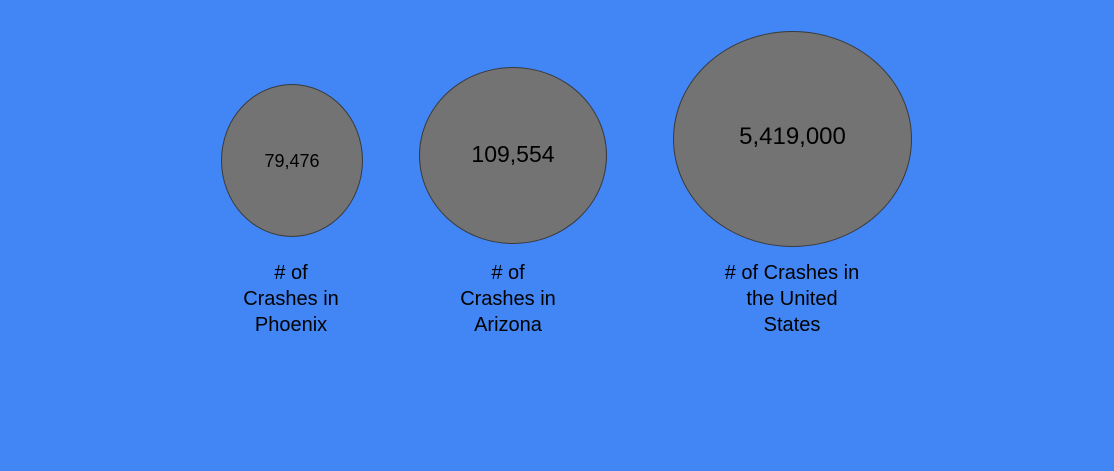 The width and height of the screenshot is (1114, 471). I want to click on label-line: States, so click(792, 325).